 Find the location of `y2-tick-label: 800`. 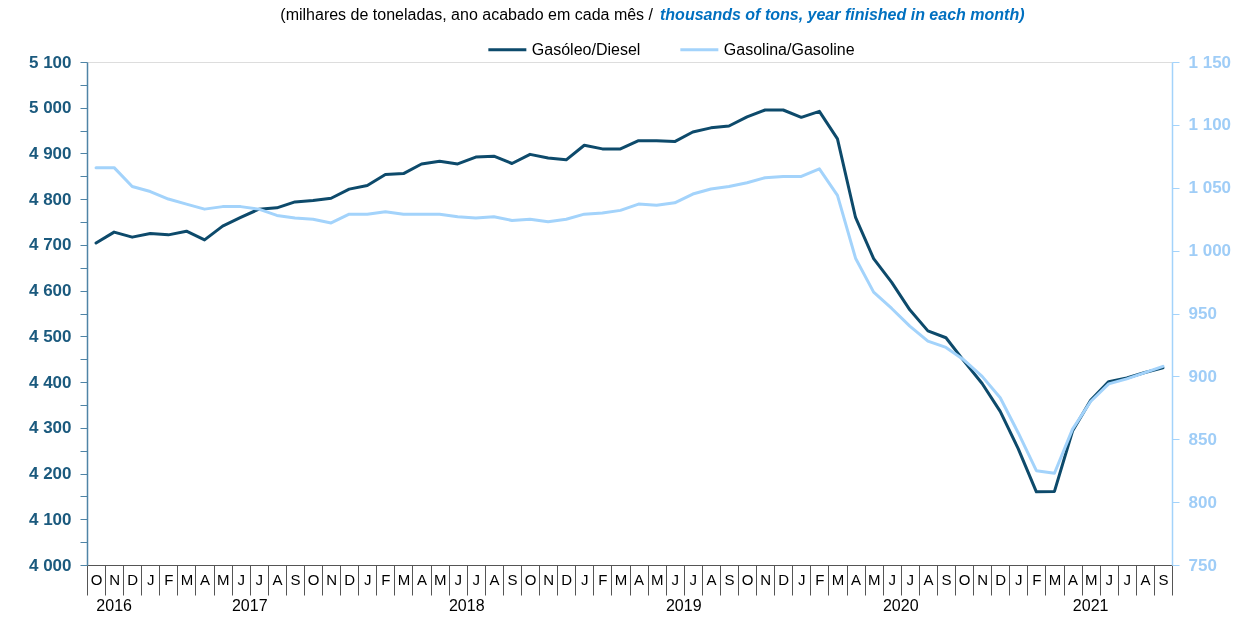

y2-tick-label: 800 is located at coordinates (1202, 502).